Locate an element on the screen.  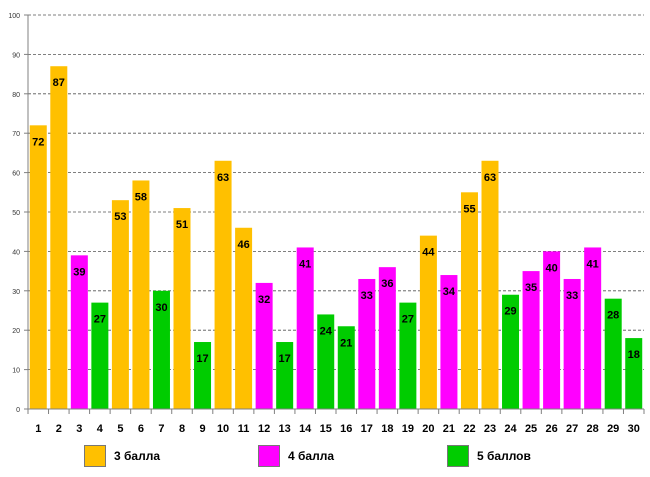
legend-item-3: 3 балла is located at coordinates (122, 456).